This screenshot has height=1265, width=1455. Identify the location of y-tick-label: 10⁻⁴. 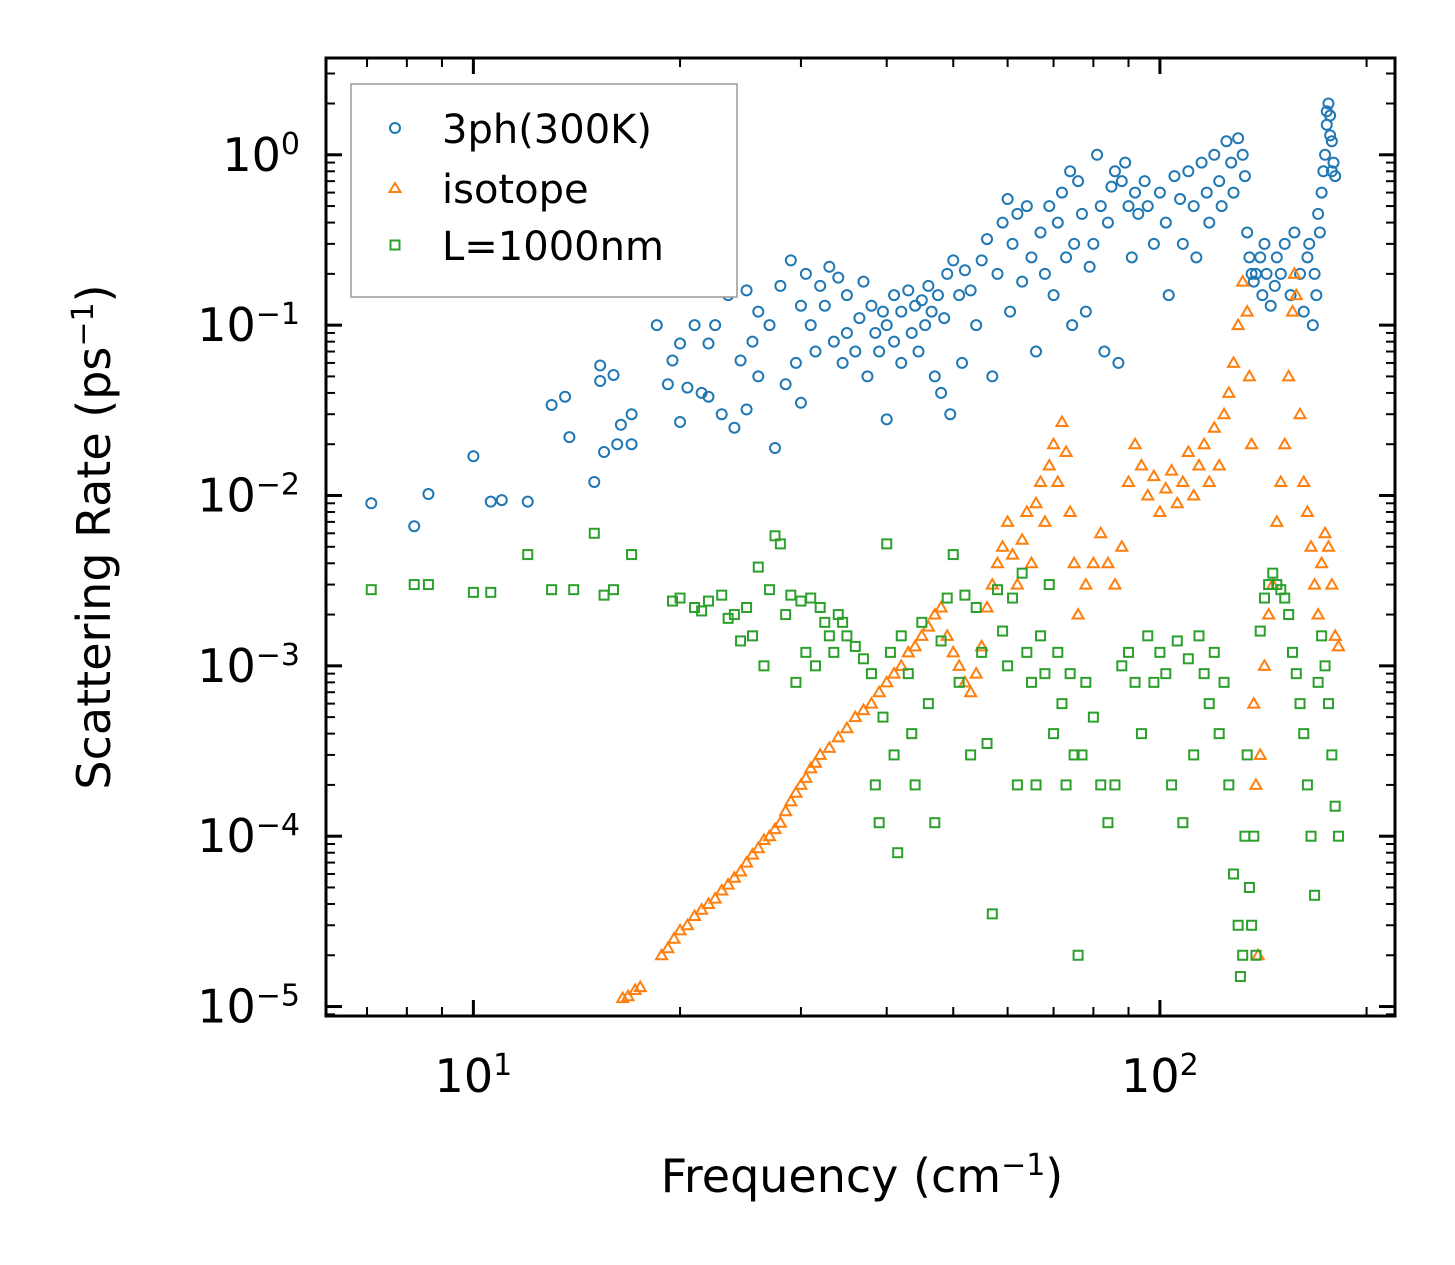
(248, 836).